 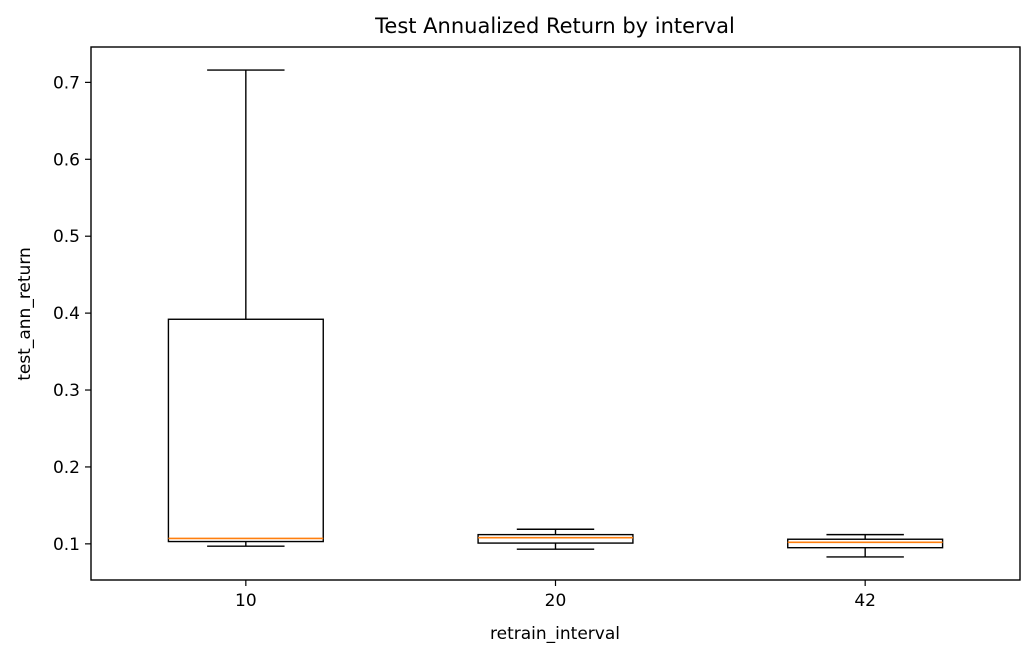 What do you see at coordinates (865, 601) in the screenshot?
I see `x-tick-label: 42` at bounding box center [865, 601].